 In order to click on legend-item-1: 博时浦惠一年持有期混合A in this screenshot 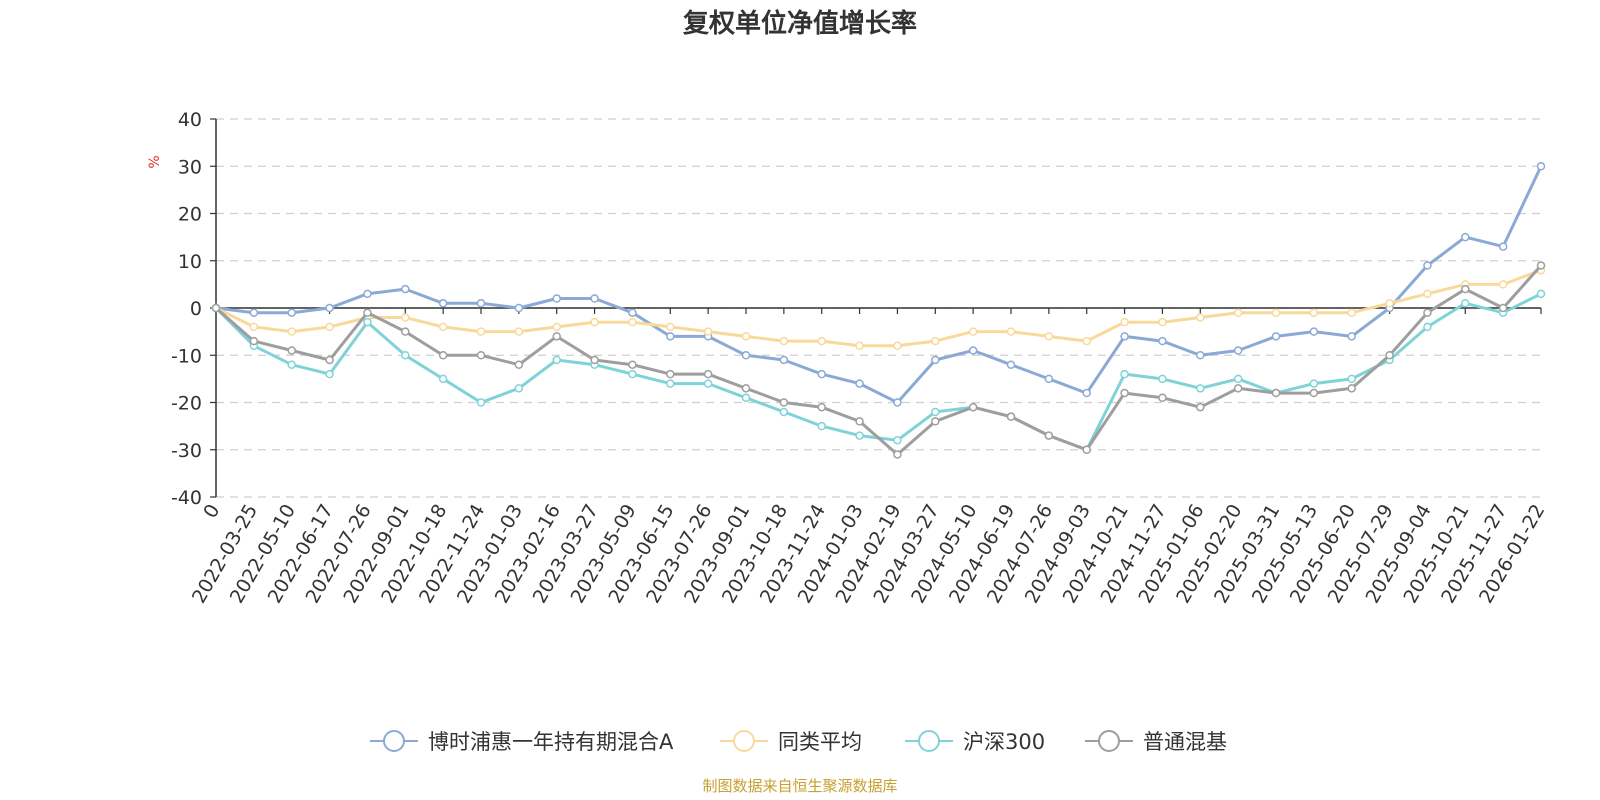, I will do `click(522, 742)`.